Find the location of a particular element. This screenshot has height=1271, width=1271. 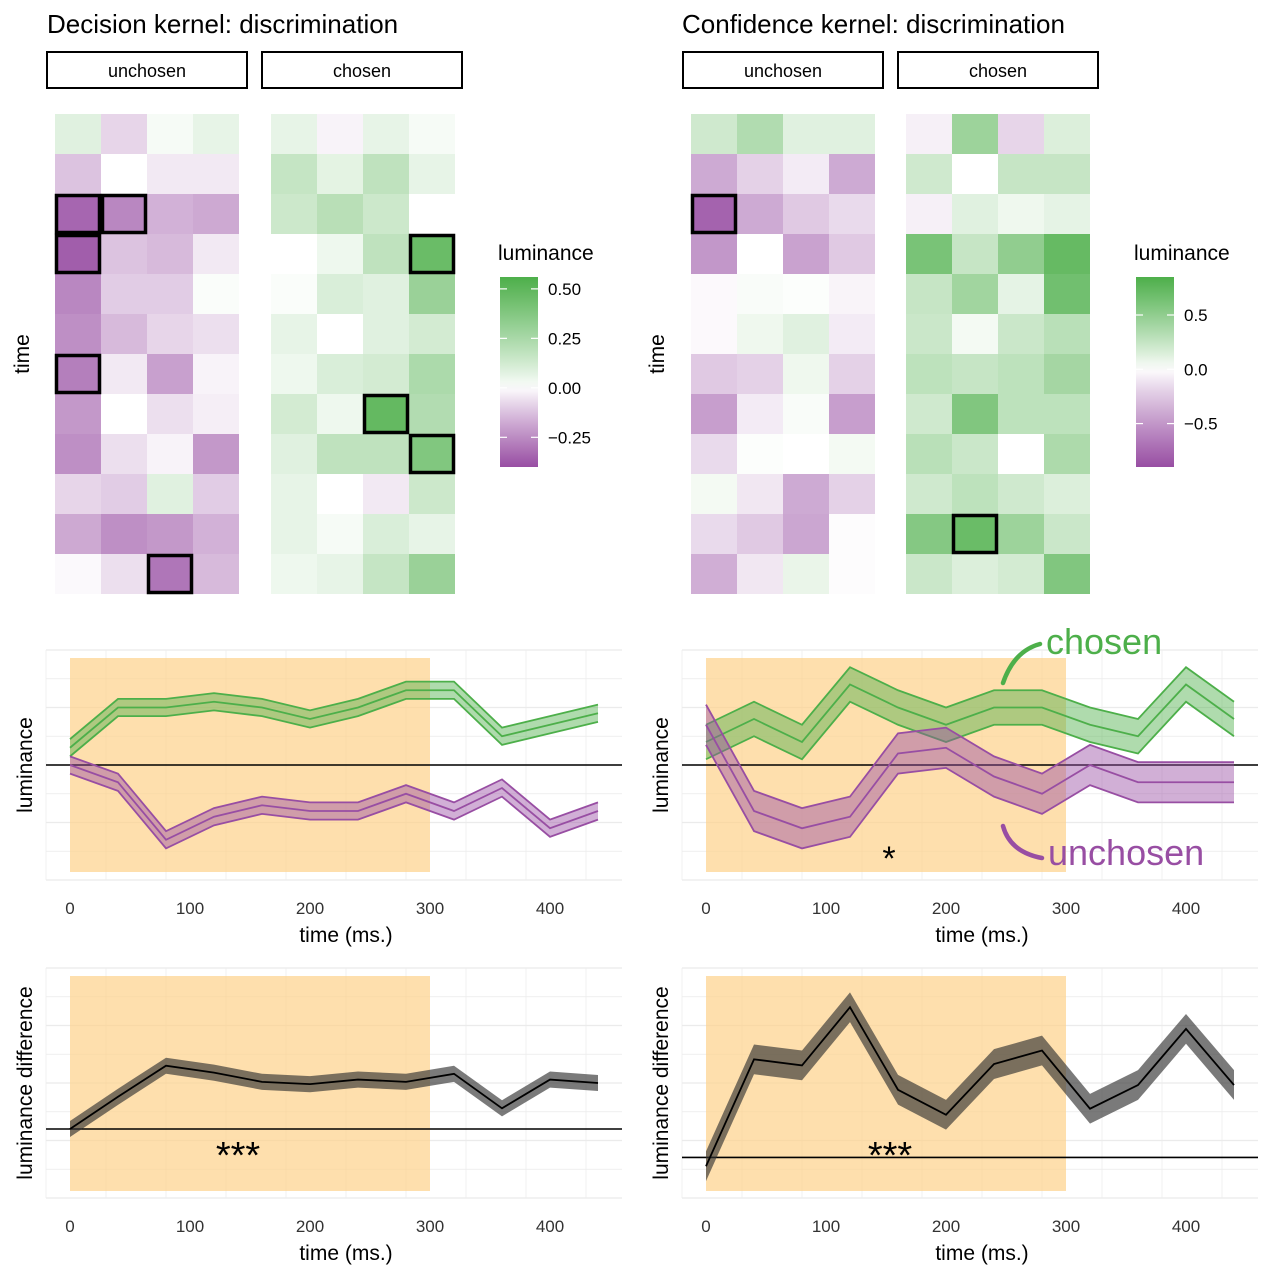

series-label-chosen: chosen is located at coordinates (1104, 641).